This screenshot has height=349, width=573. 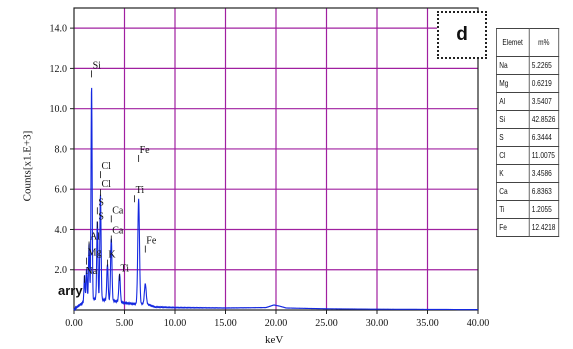 I want to click on table-row: Al 3.5407, so click(x=528, y=101).